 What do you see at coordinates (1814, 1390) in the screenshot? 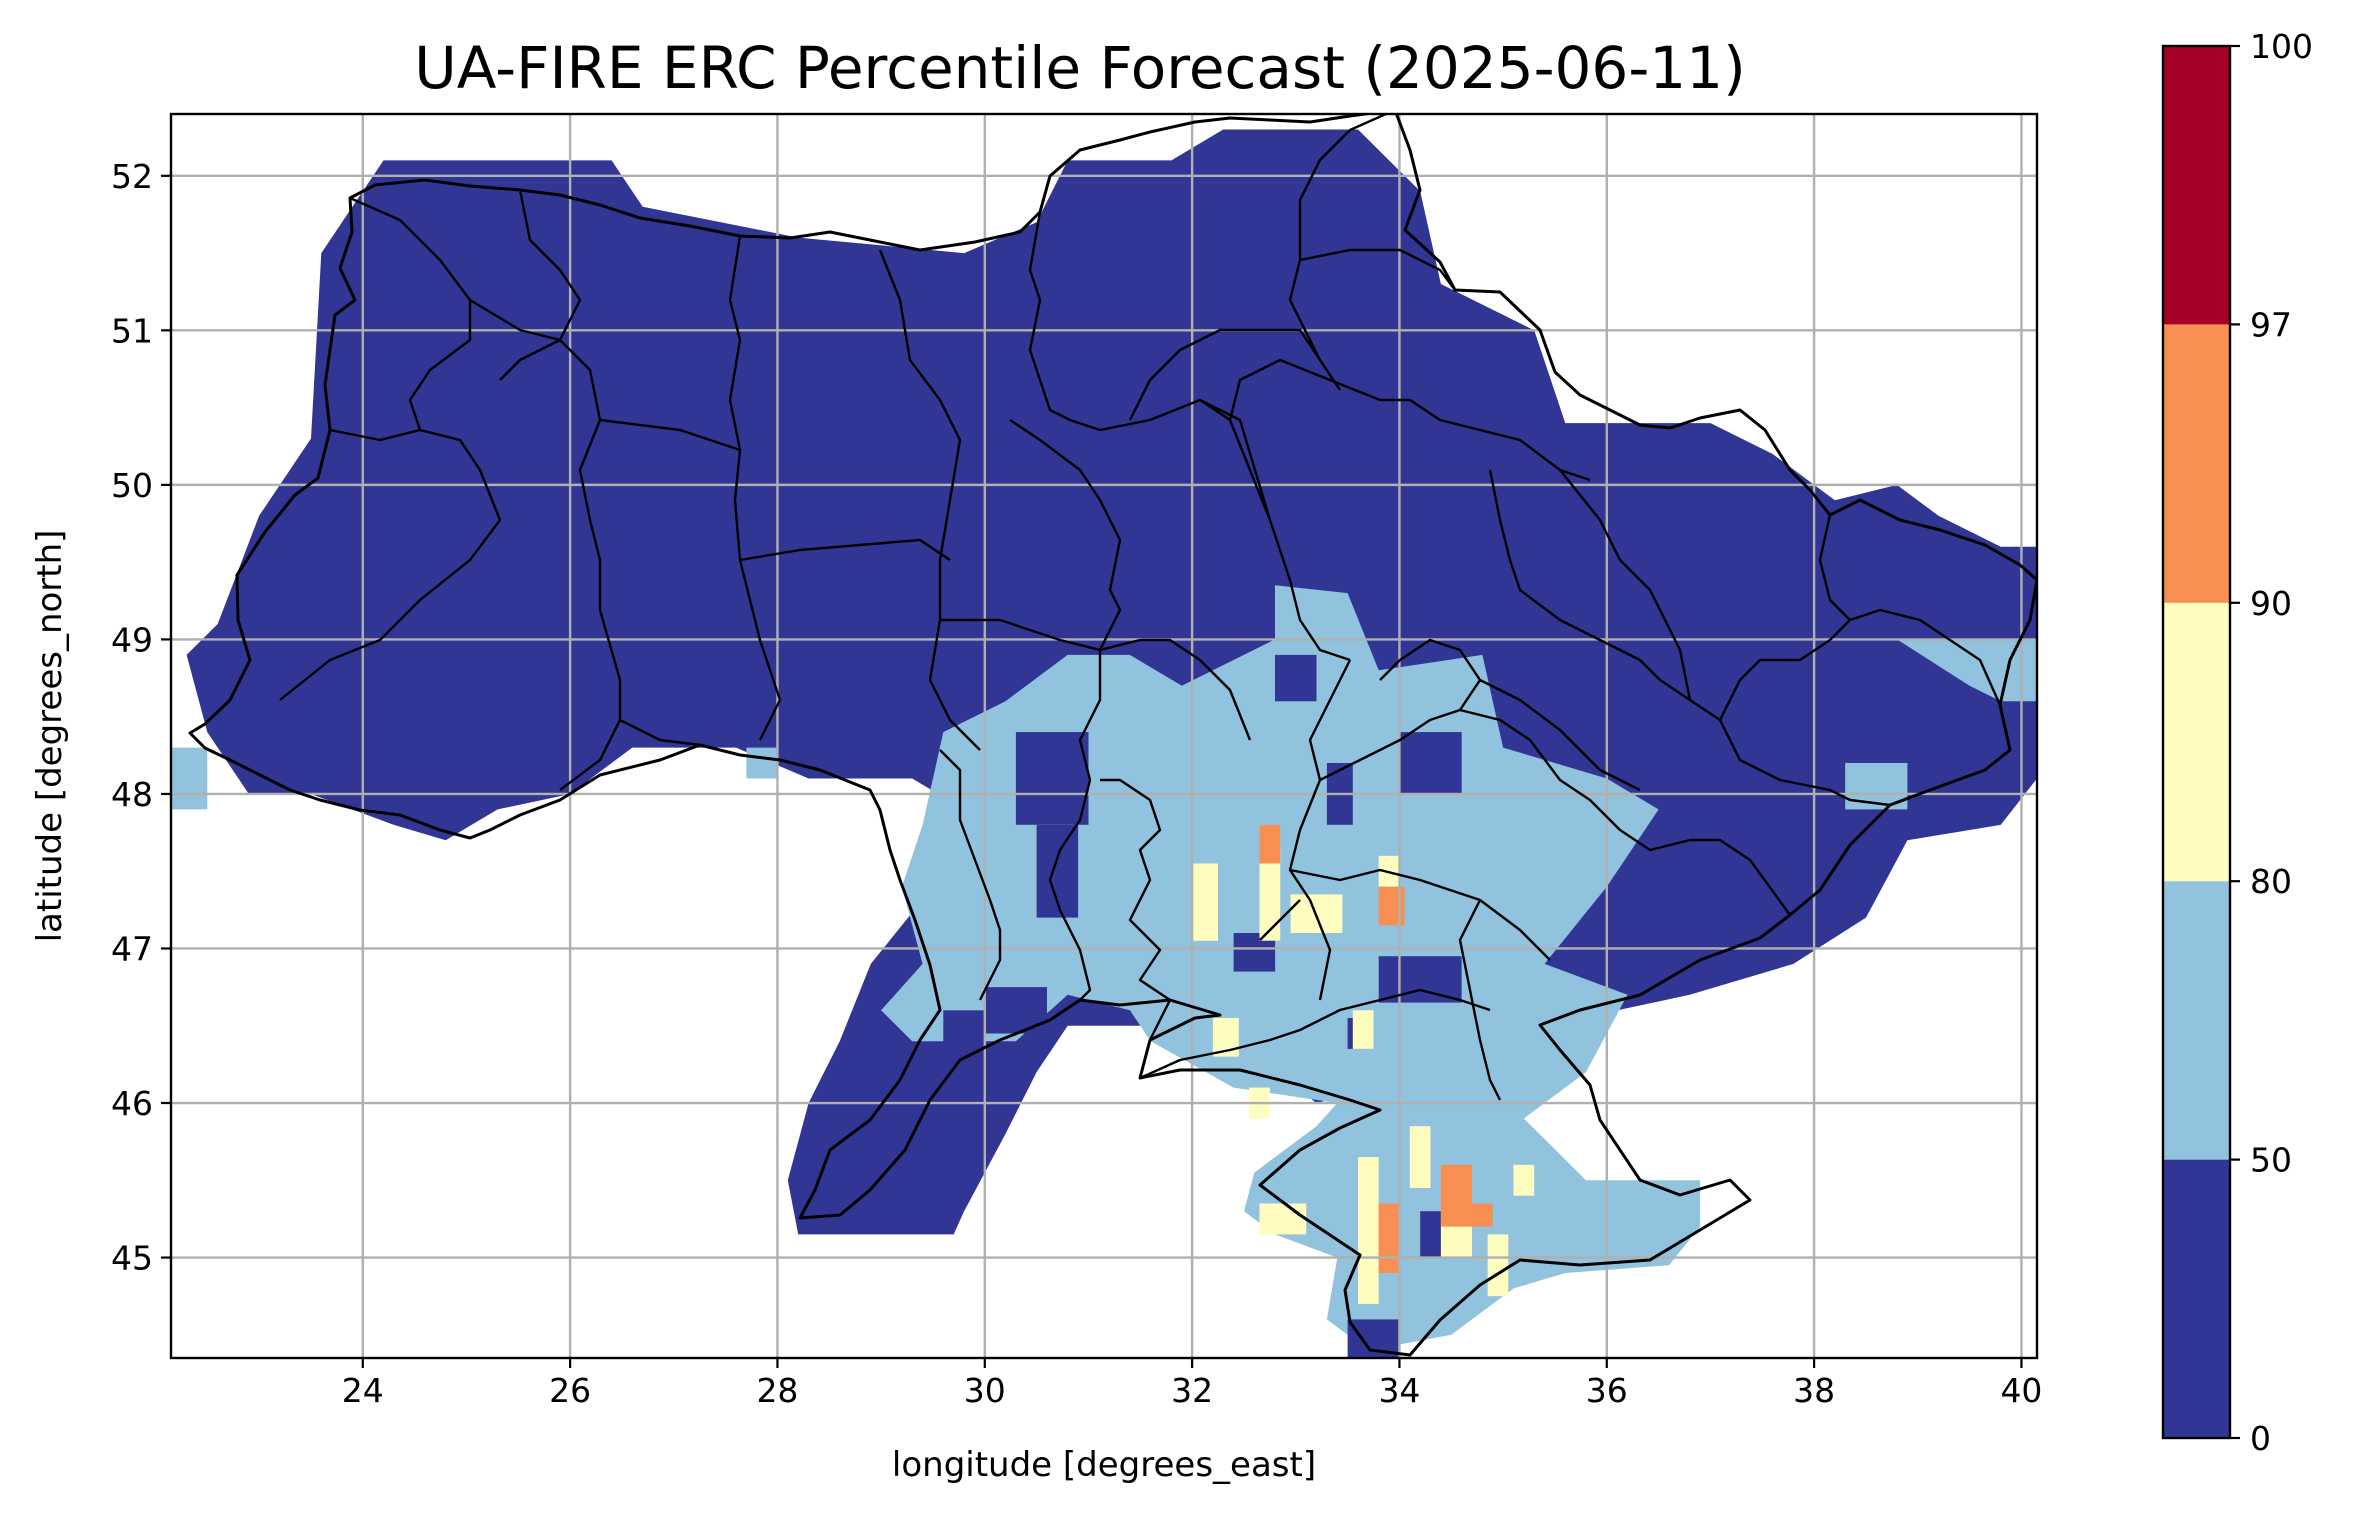
I see `x-tick-label-38: 38` at bounding box center [1814, 1390].